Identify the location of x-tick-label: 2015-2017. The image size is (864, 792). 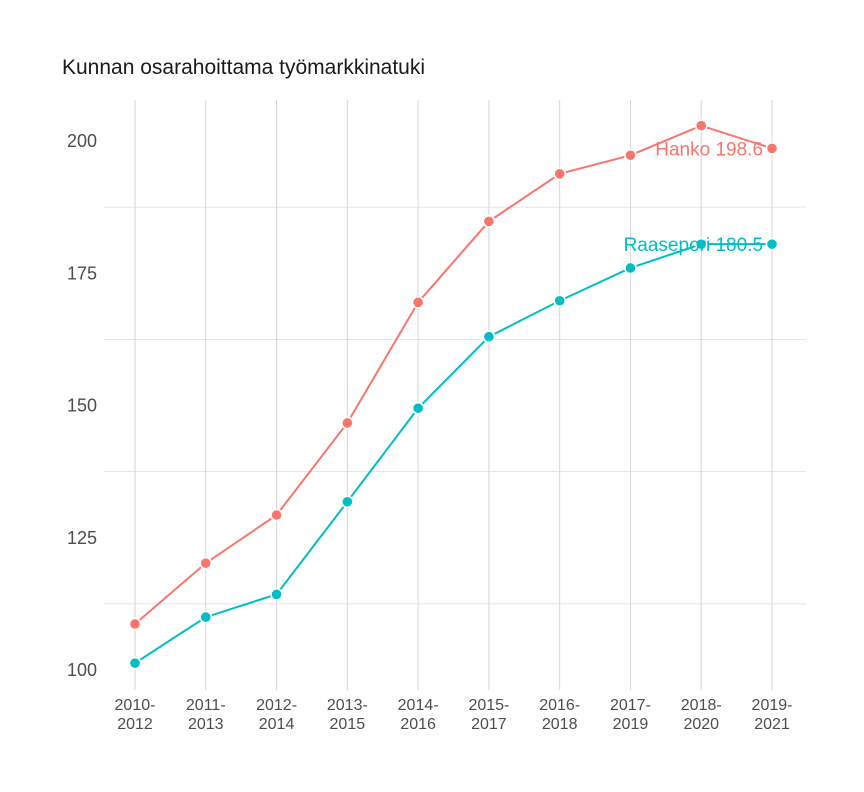
(488, 715).